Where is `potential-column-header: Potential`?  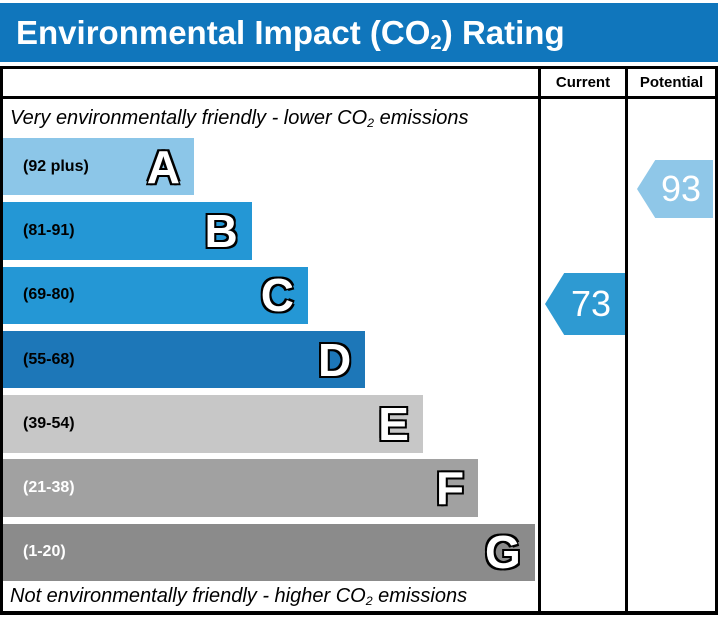
potential-column-header: Potential is located at coordinates (671, 82).